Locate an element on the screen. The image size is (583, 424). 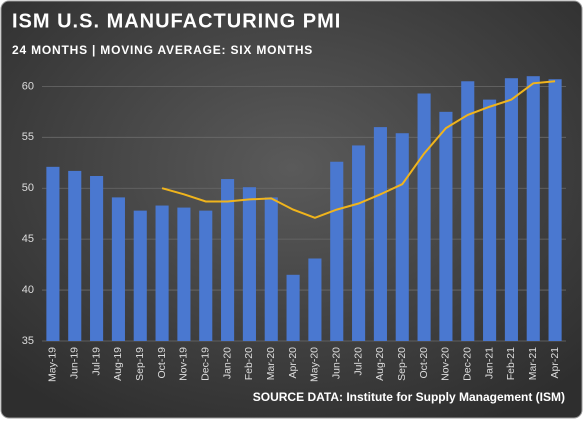
x-tick-label: Aug-19 is located at coordinates (118, 364).